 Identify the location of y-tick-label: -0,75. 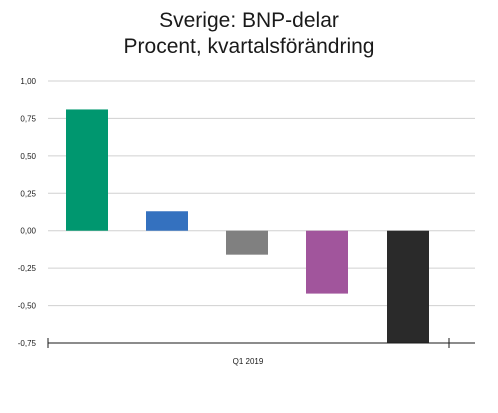
(27, 343).